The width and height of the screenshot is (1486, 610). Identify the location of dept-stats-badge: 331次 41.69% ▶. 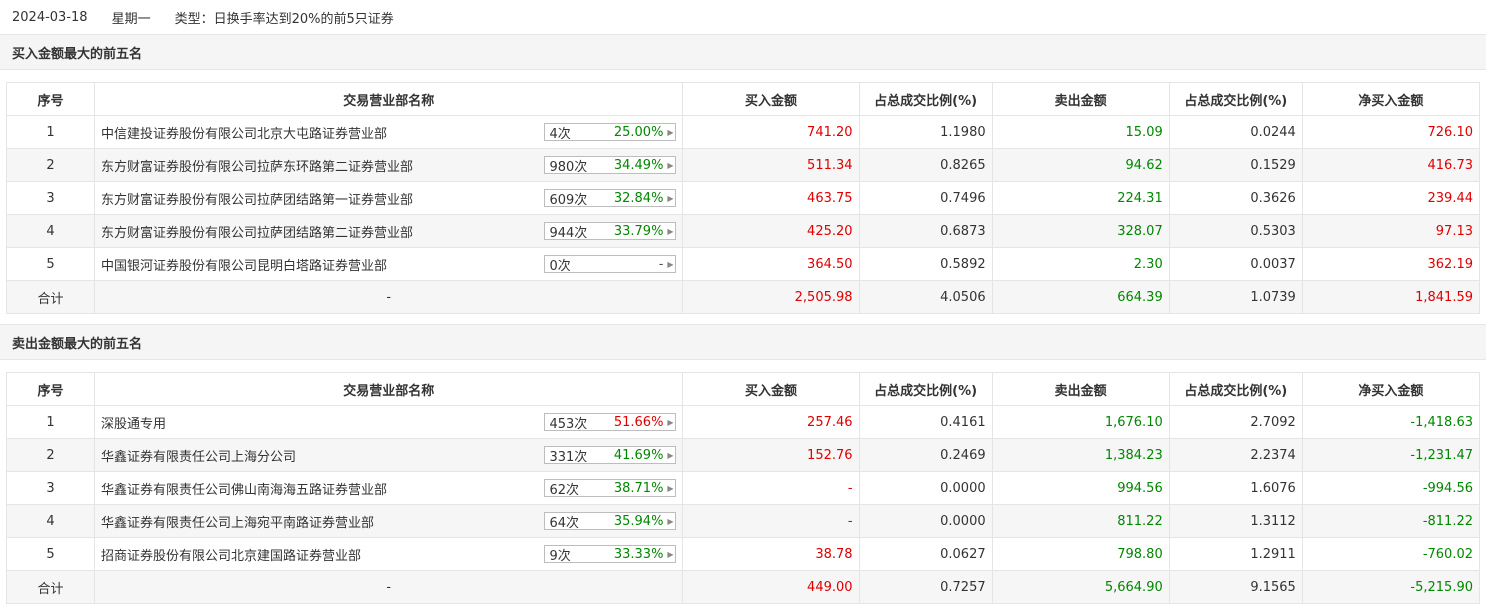
(610, 455).